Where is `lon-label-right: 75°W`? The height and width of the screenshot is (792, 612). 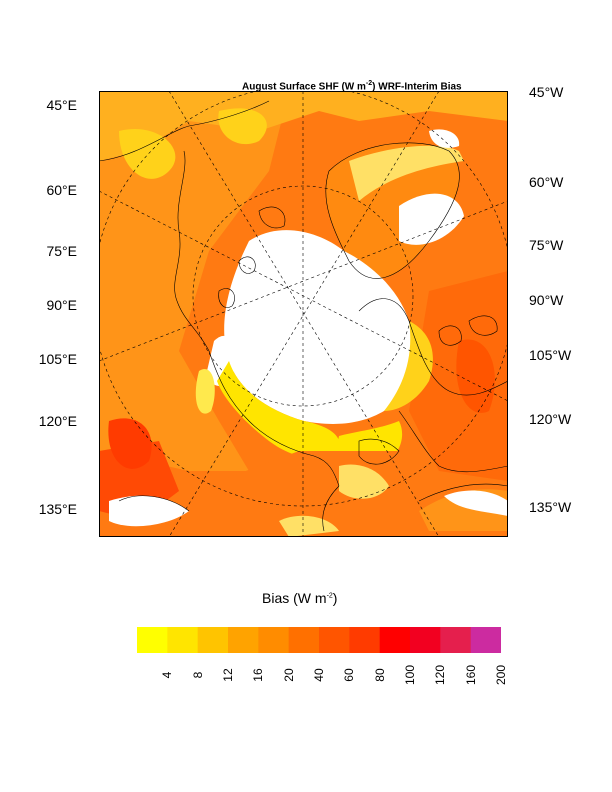
lon-label-right: 75°W is located at coordinates (546, 245).